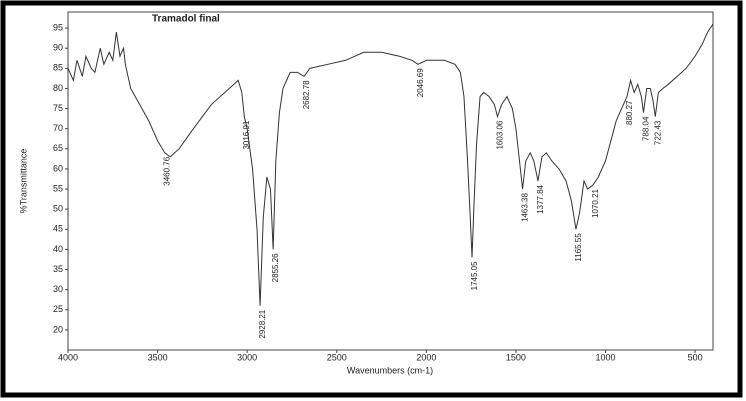  I want to click on y-tick-label: 35, so click(58, 269).